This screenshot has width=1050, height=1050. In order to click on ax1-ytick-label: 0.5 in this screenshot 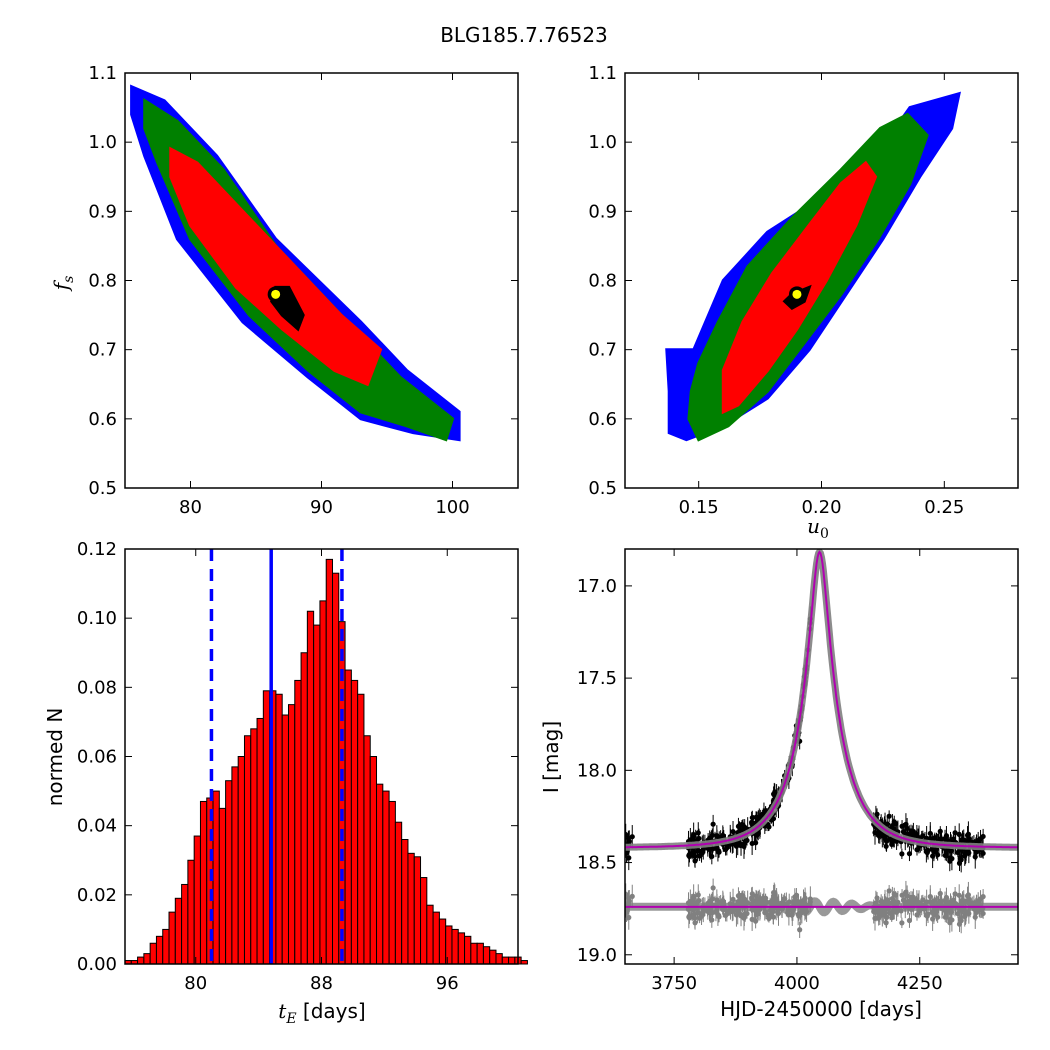, I will do `click(102, 488)`.